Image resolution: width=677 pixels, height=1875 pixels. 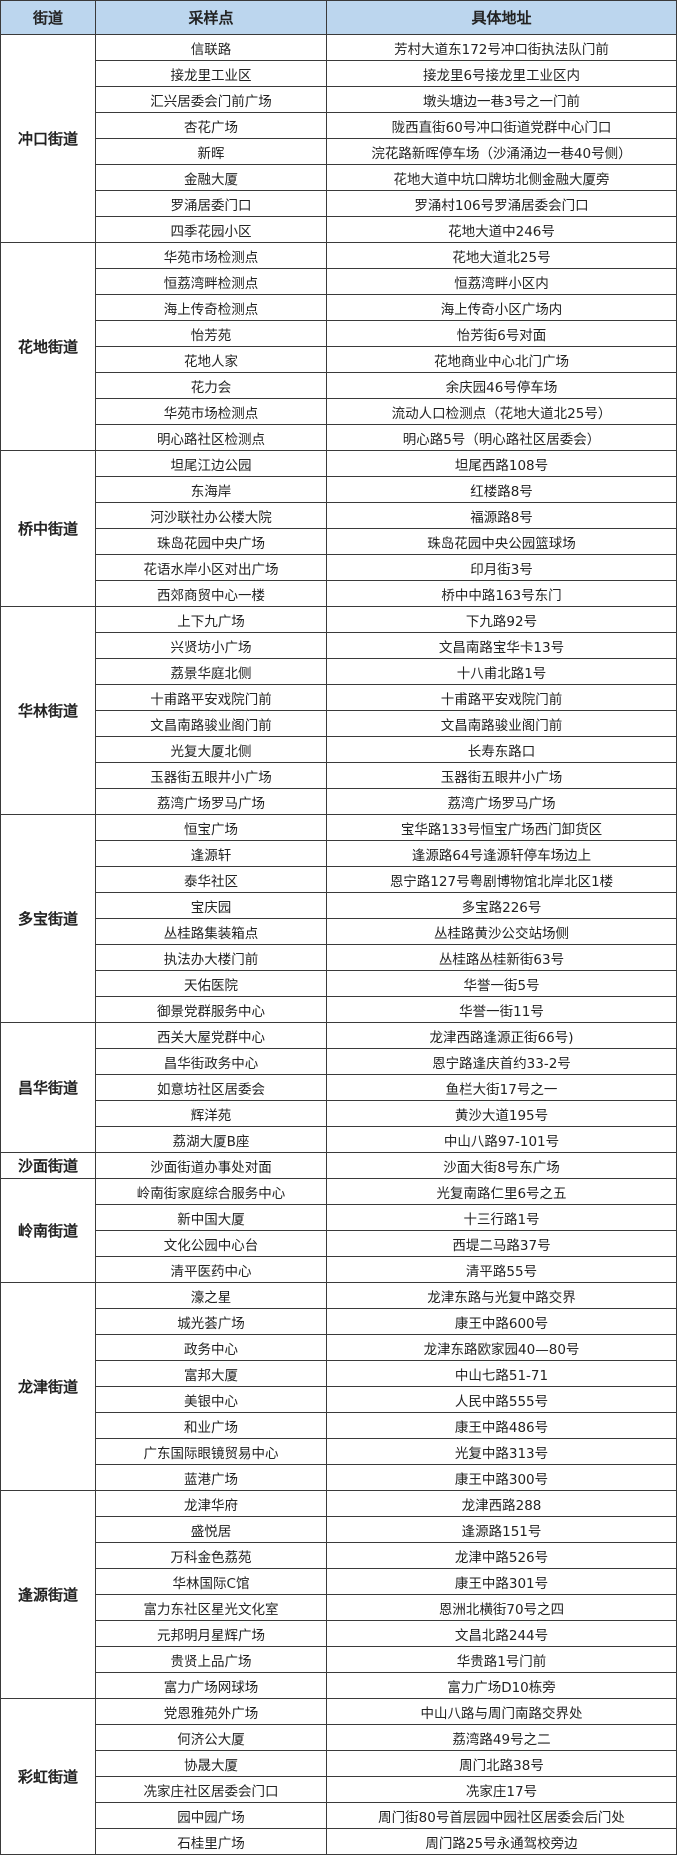 What do you see at coordinates (501, 463) in the screenshot?
I see `address-cell: 坦尾西路108号` at bounding box center [501, 463].